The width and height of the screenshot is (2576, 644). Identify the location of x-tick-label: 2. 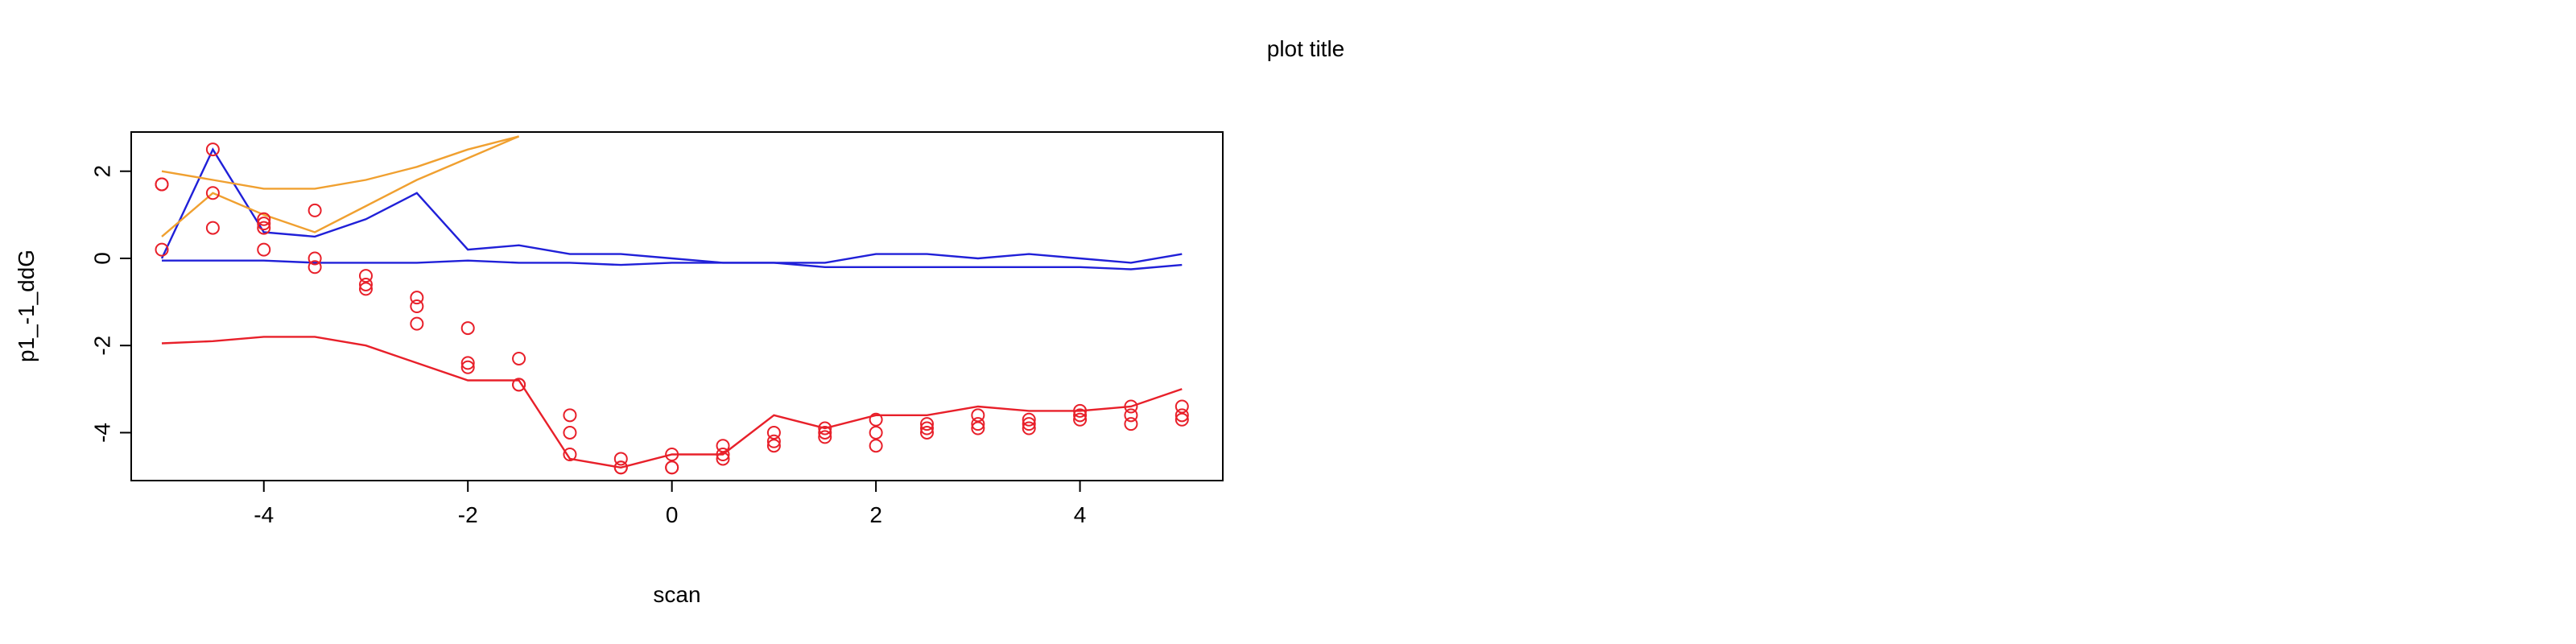
(875, 514).